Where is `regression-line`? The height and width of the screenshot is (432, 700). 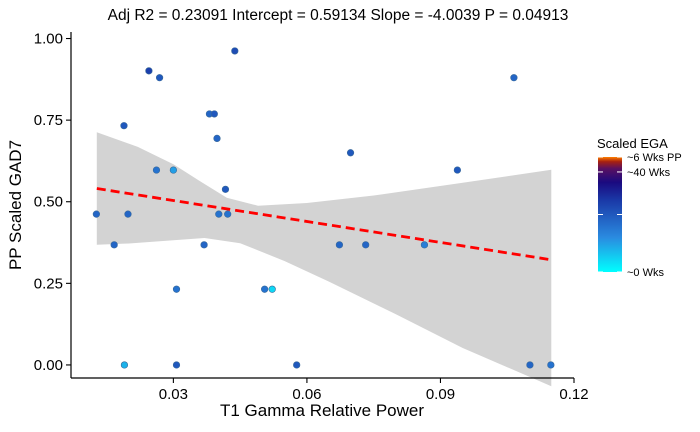
regression-line is located at coordinates (324, 224).